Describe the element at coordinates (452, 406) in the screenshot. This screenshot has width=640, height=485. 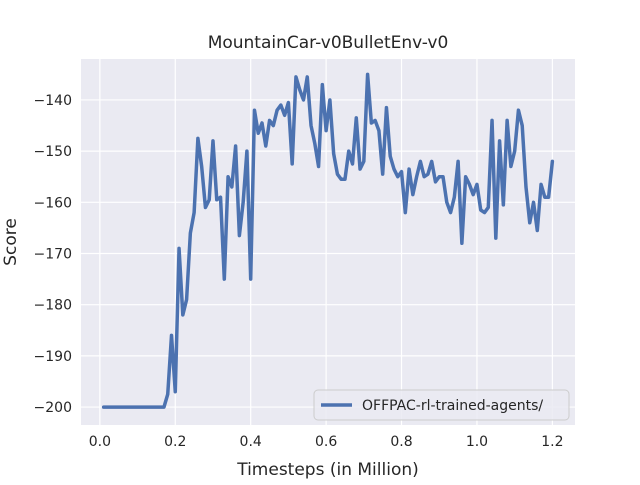
I see `legend-label: OFFPAC-rl-trained-agents/` at that location.